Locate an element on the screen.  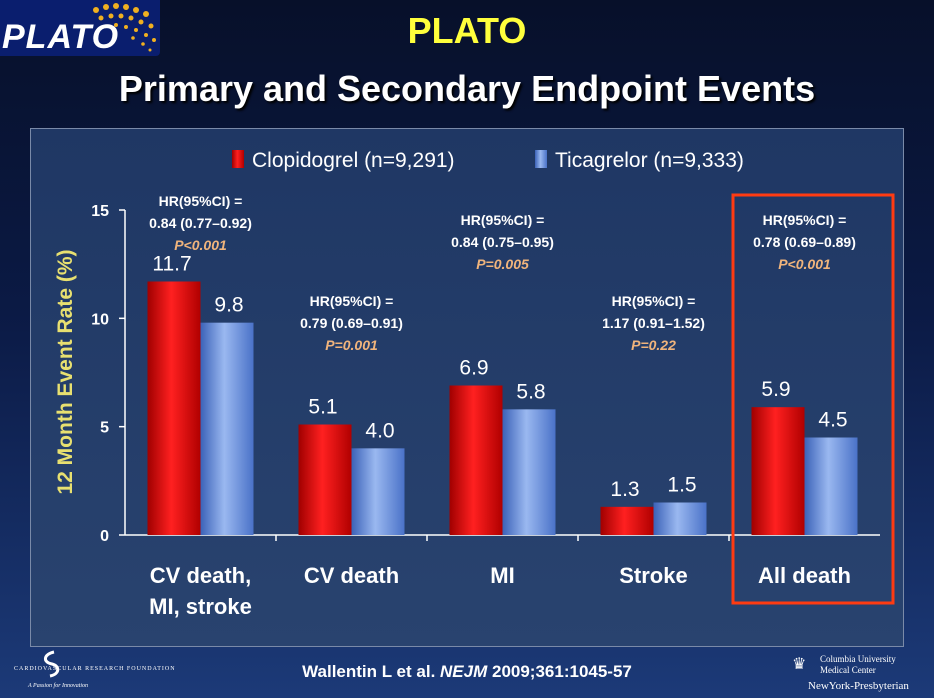
plato-logo-dots-icon is located at coordinates (124, 27).